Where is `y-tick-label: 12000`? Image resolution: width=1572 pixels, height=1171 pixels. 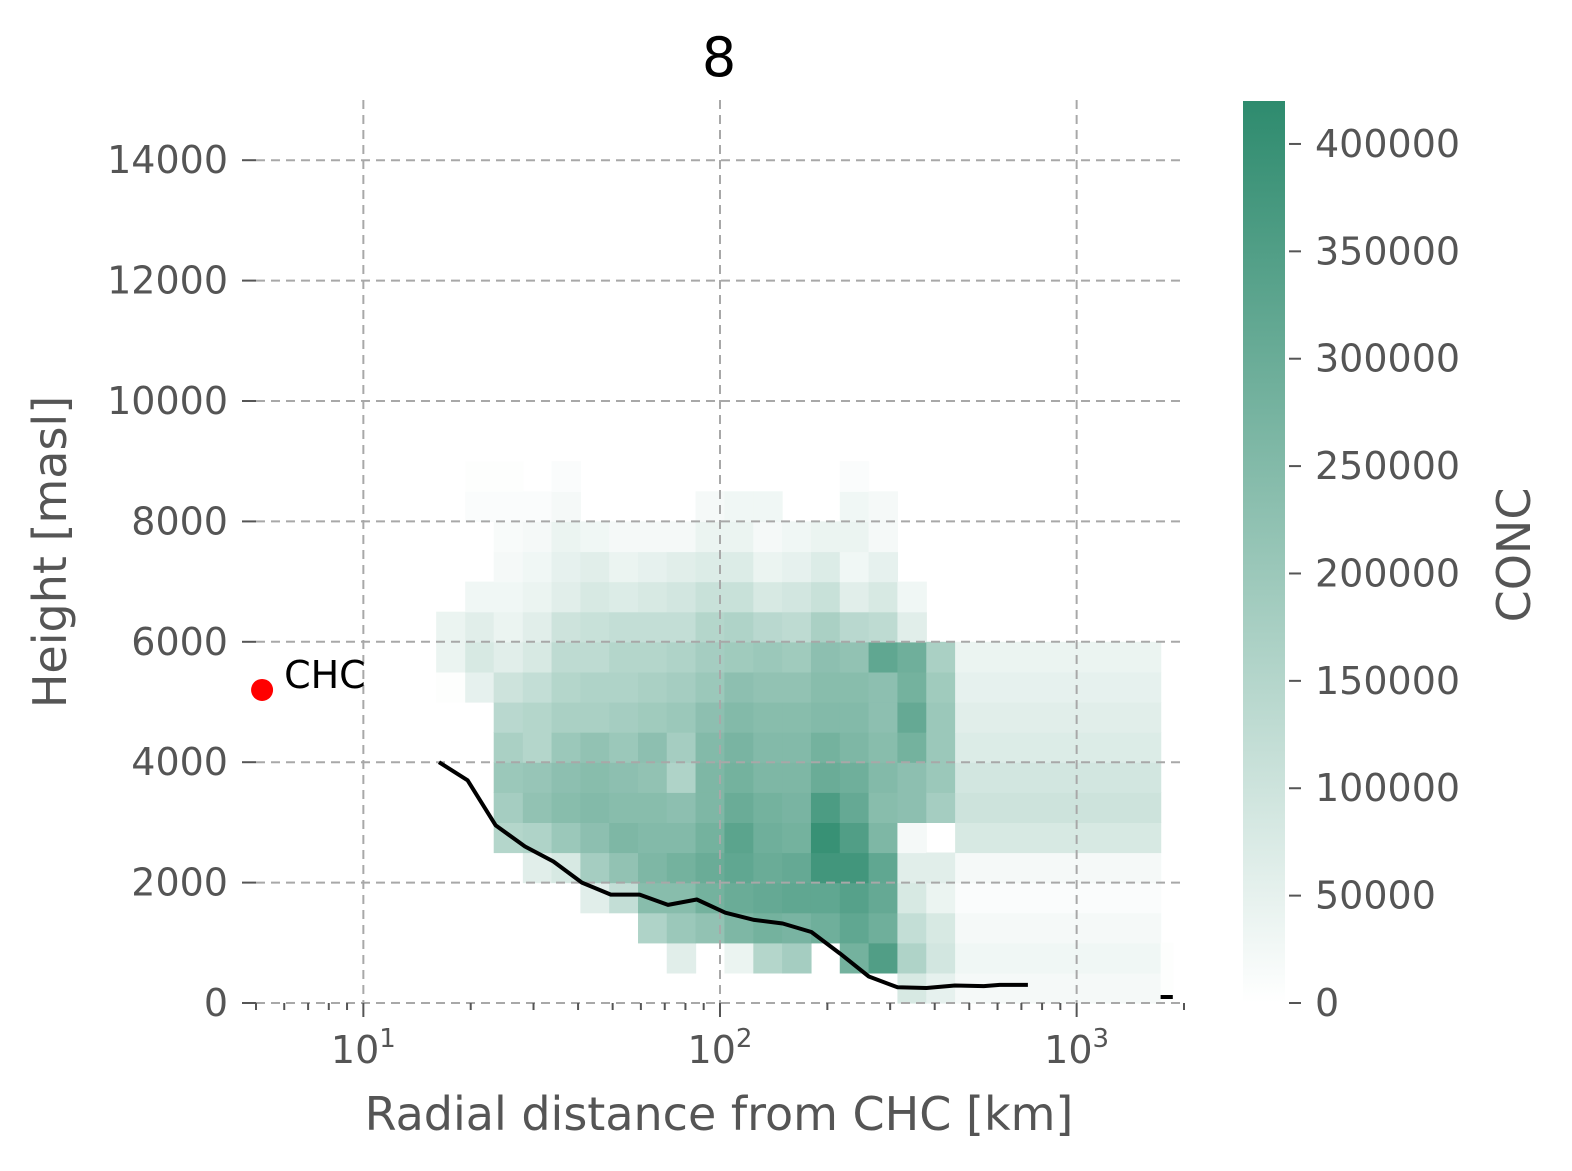
y-tick-label: 12000 is located at coordinates (167, 281).